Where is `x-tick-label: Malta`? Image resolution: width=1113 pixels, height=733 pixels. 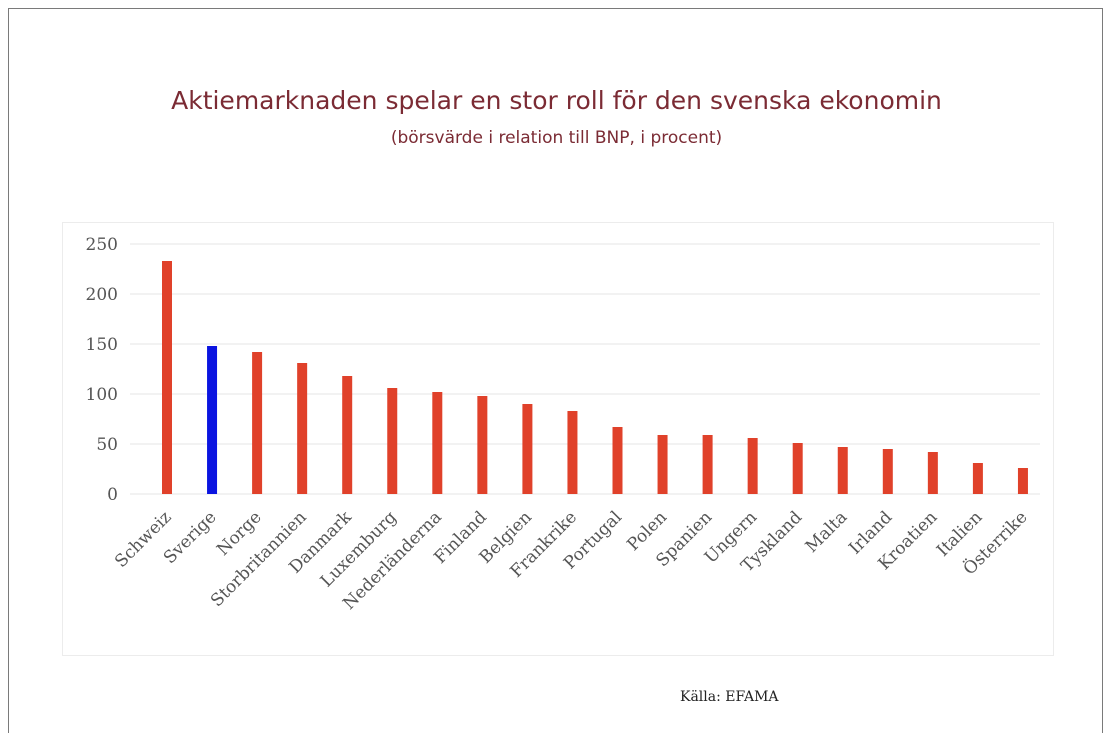
x-tick-label: Malta is located at coordinates (826, 531).